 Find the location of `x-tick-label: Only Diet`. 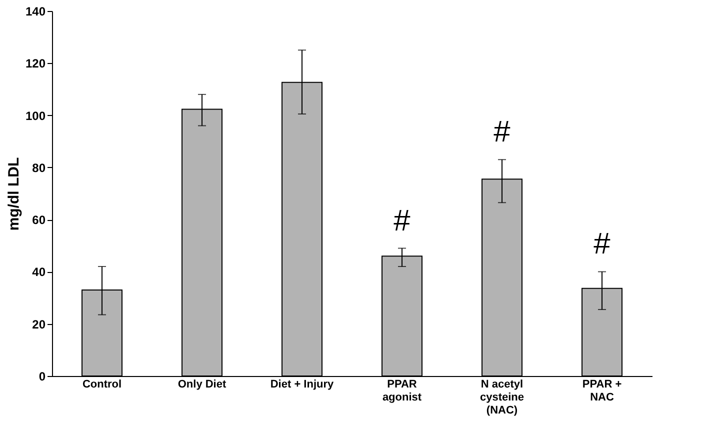

x-tick-label: Only Diet is located at coordinates (202, 384).